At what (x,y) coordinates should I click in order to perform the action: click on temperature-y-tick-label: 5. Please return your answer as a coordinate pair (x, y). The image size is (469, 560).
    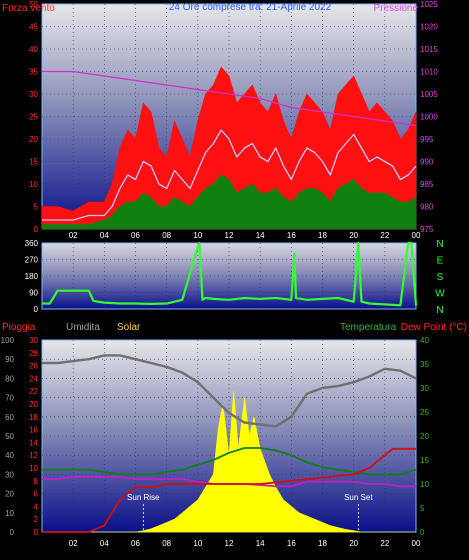
    Looking at the image, I should click on (422, 508).